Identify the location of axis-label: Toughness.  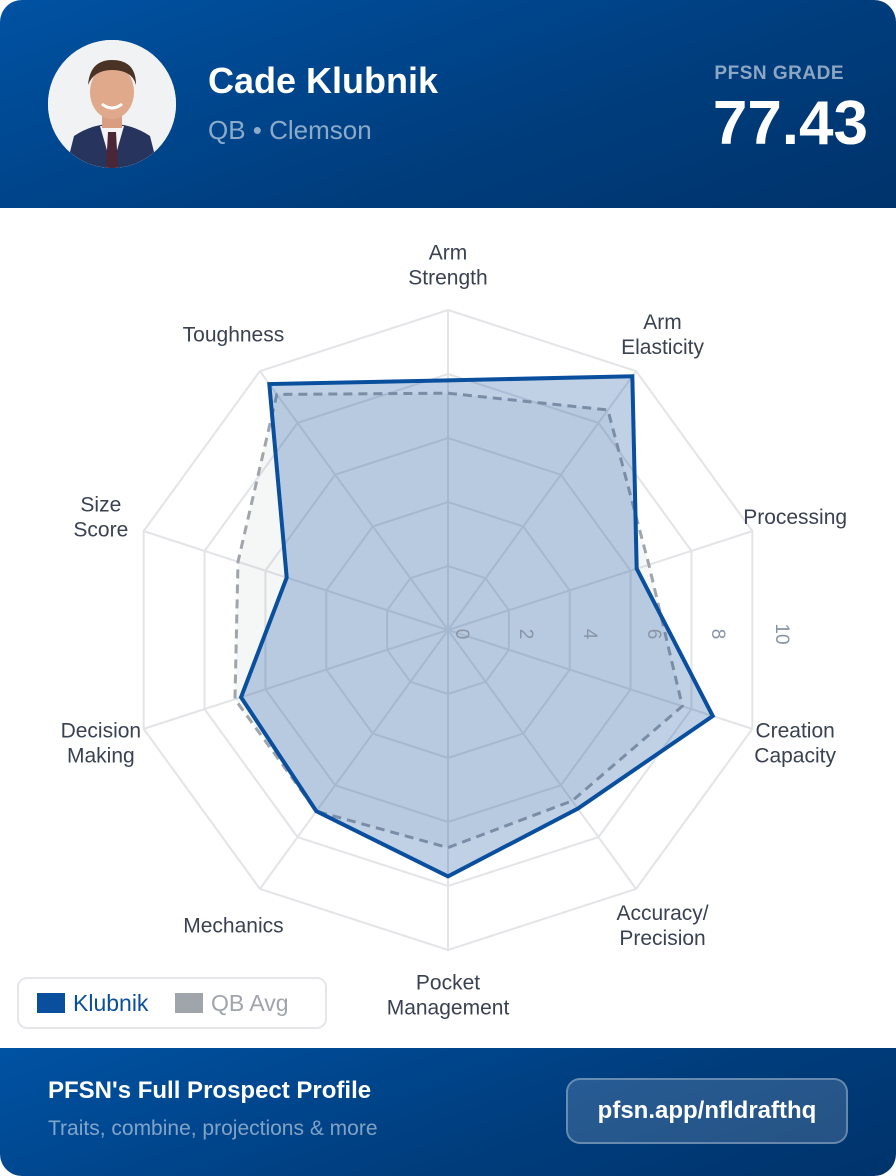
(234, 335).